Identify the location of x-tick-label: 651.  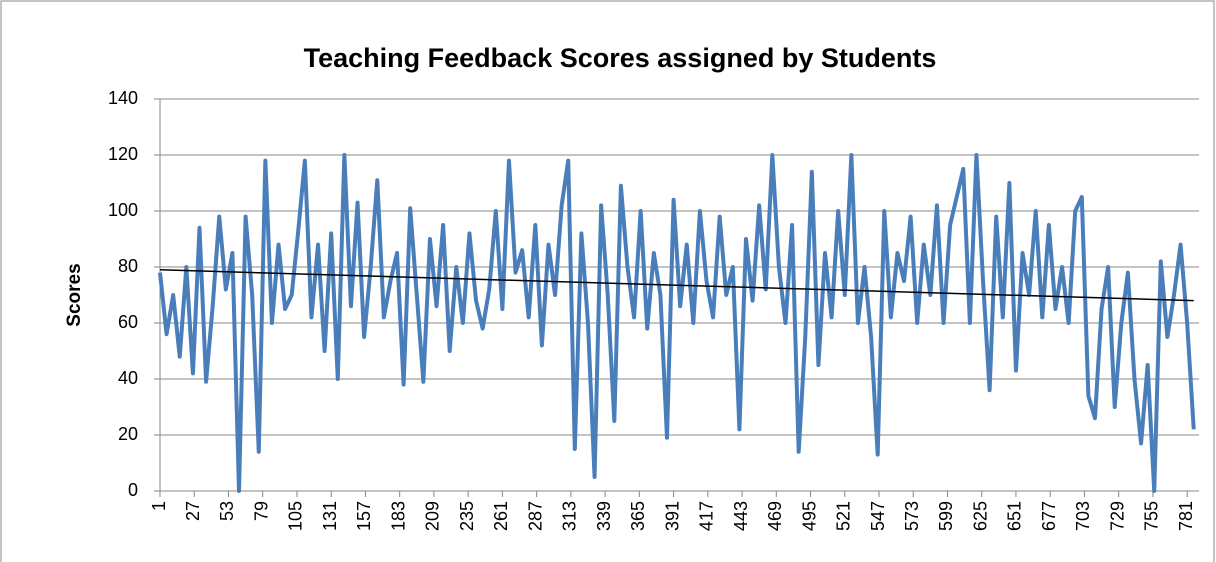
(1015, 516).